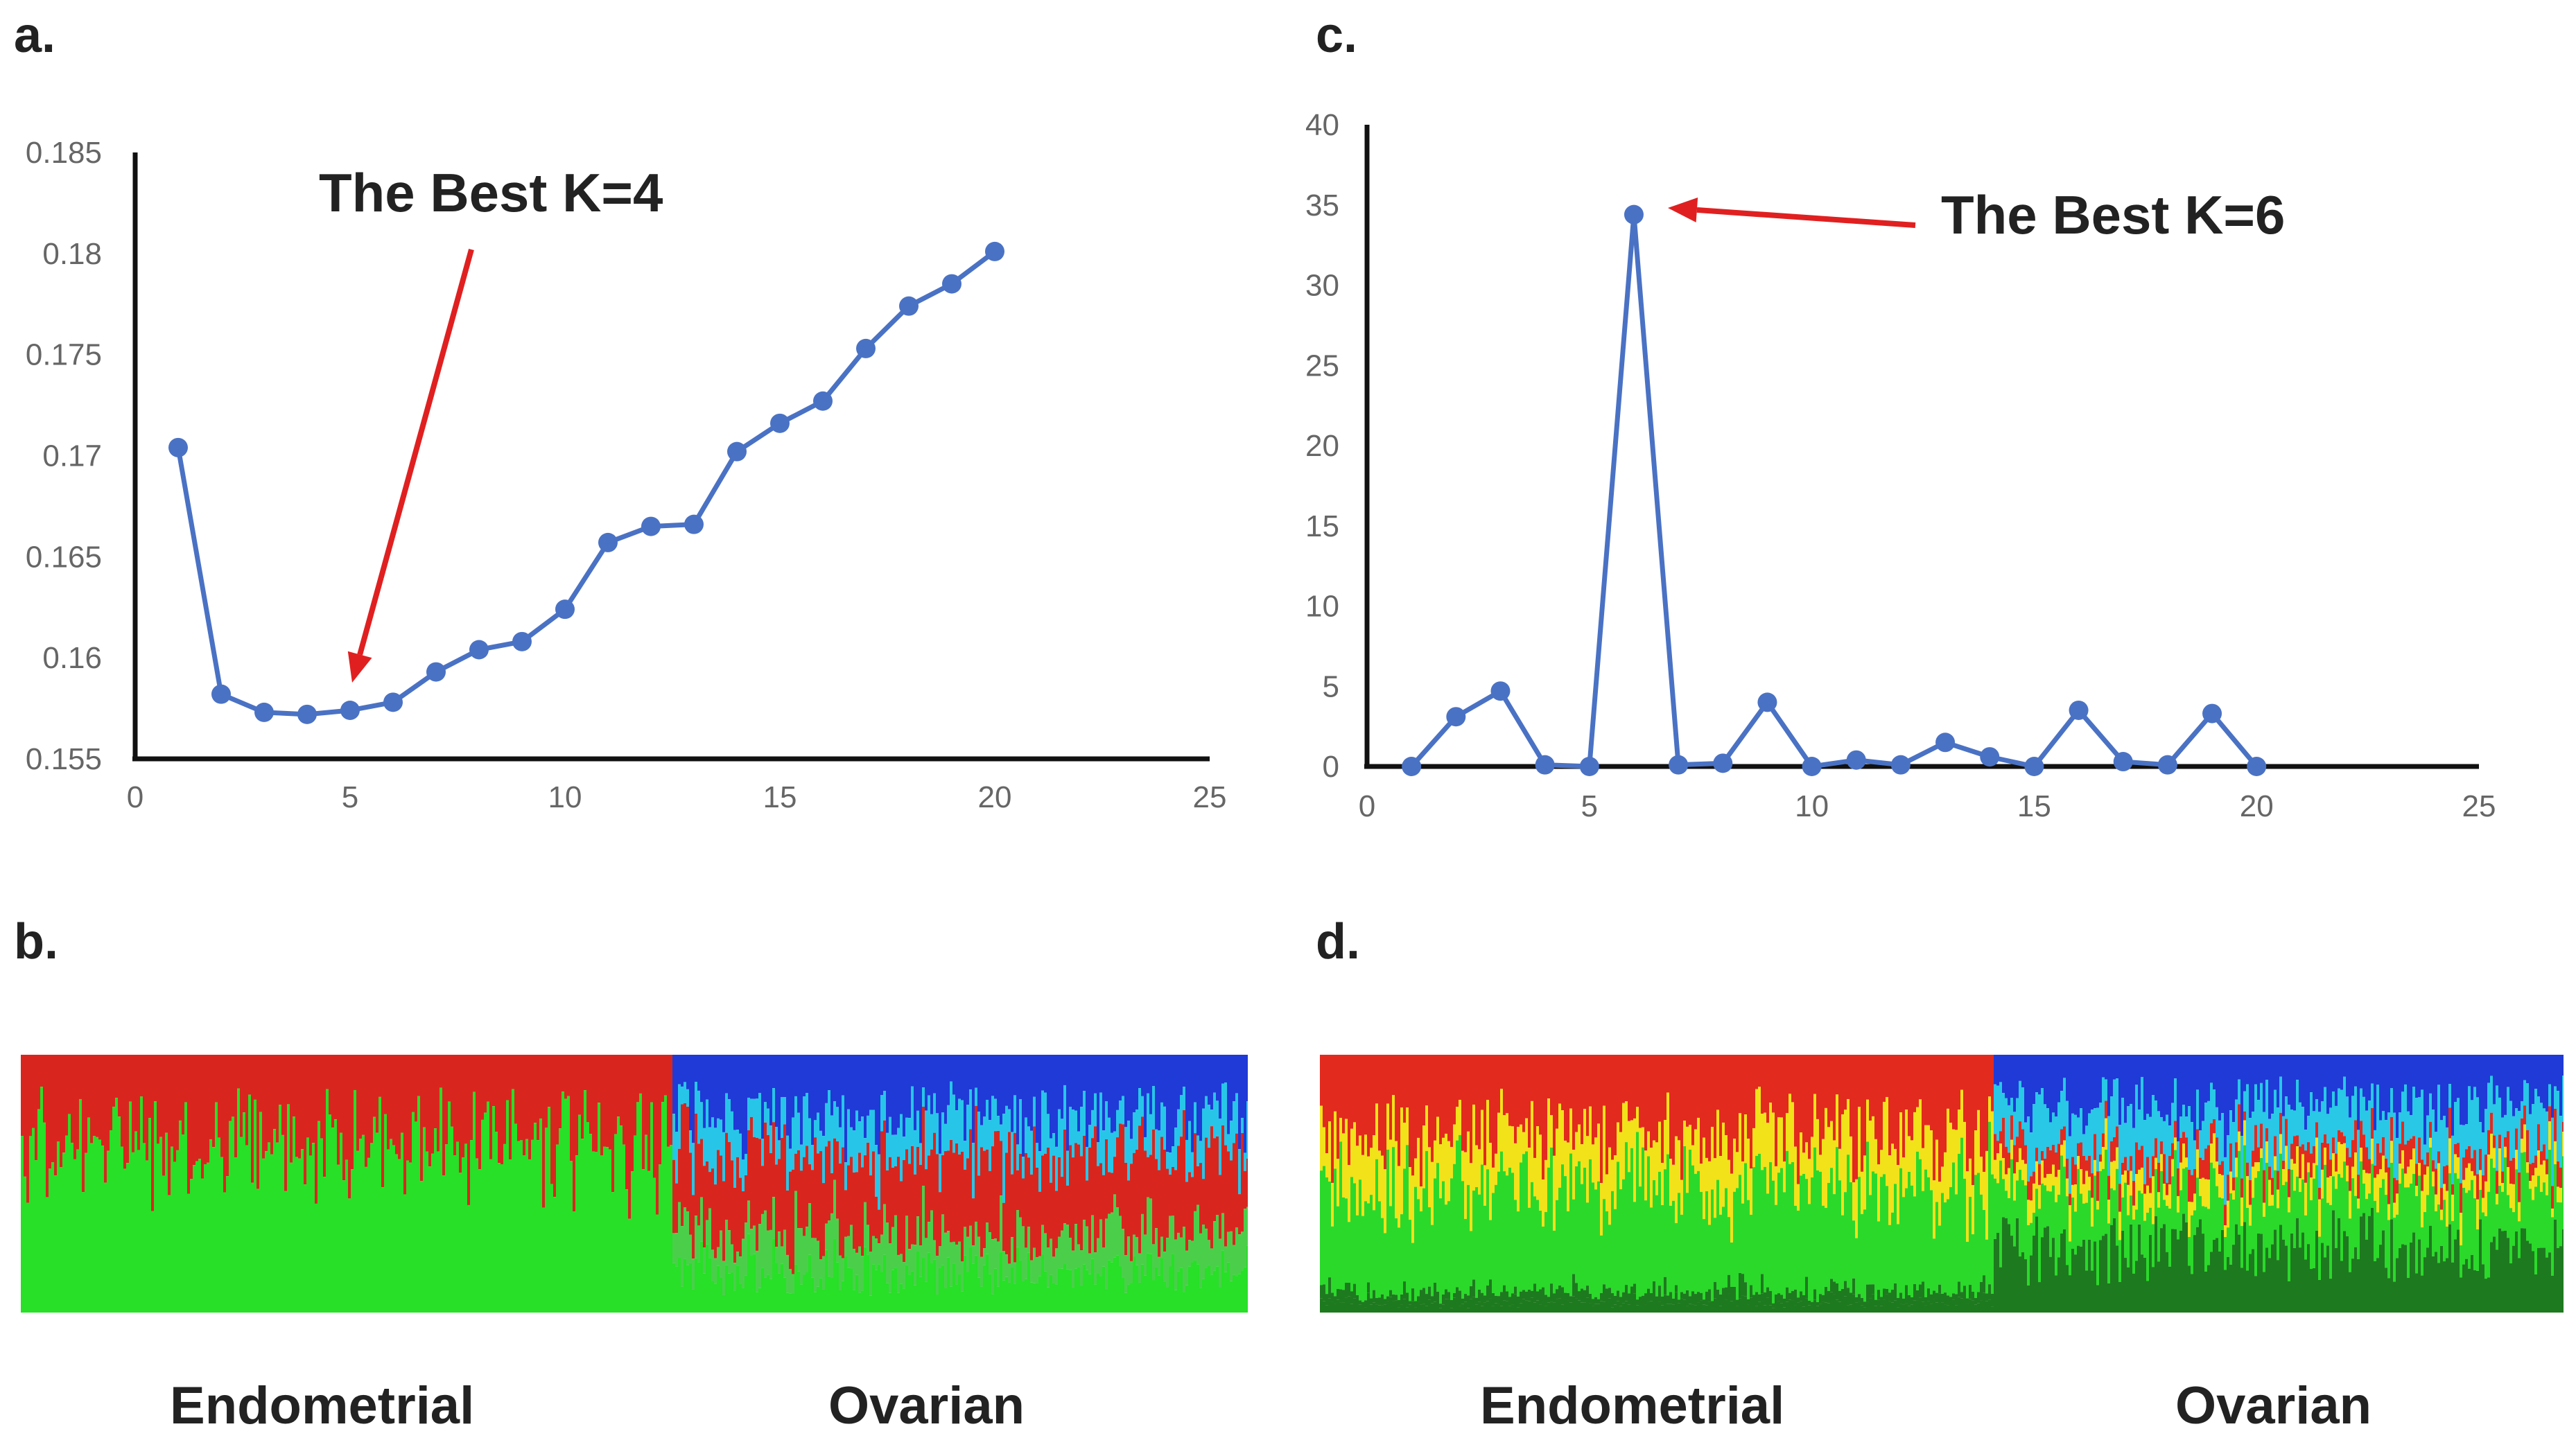  Describe the element at coordinates (436, 672) in the screenshot. I see `chart-a-point` at that location.